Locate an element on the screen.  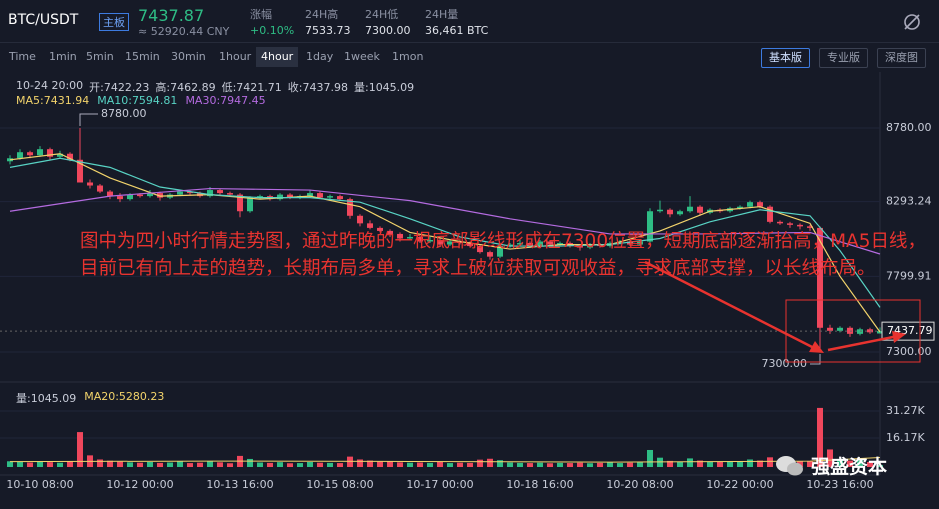
interval-tab: 1hour is located at coordinates (235, 56).